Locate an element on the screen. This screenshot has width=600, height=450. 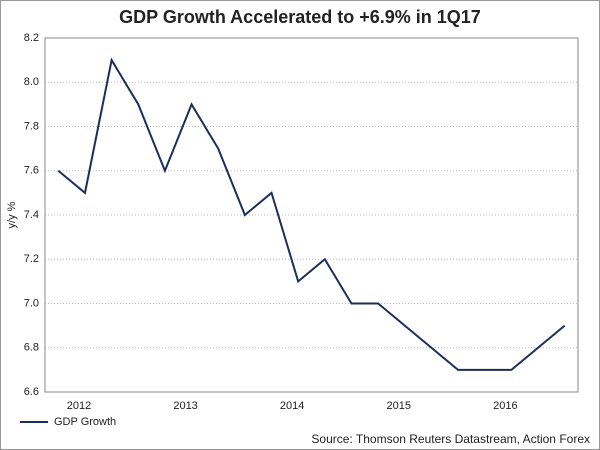
y-tick-label: 7.0 is located at coordinates (31, 303).